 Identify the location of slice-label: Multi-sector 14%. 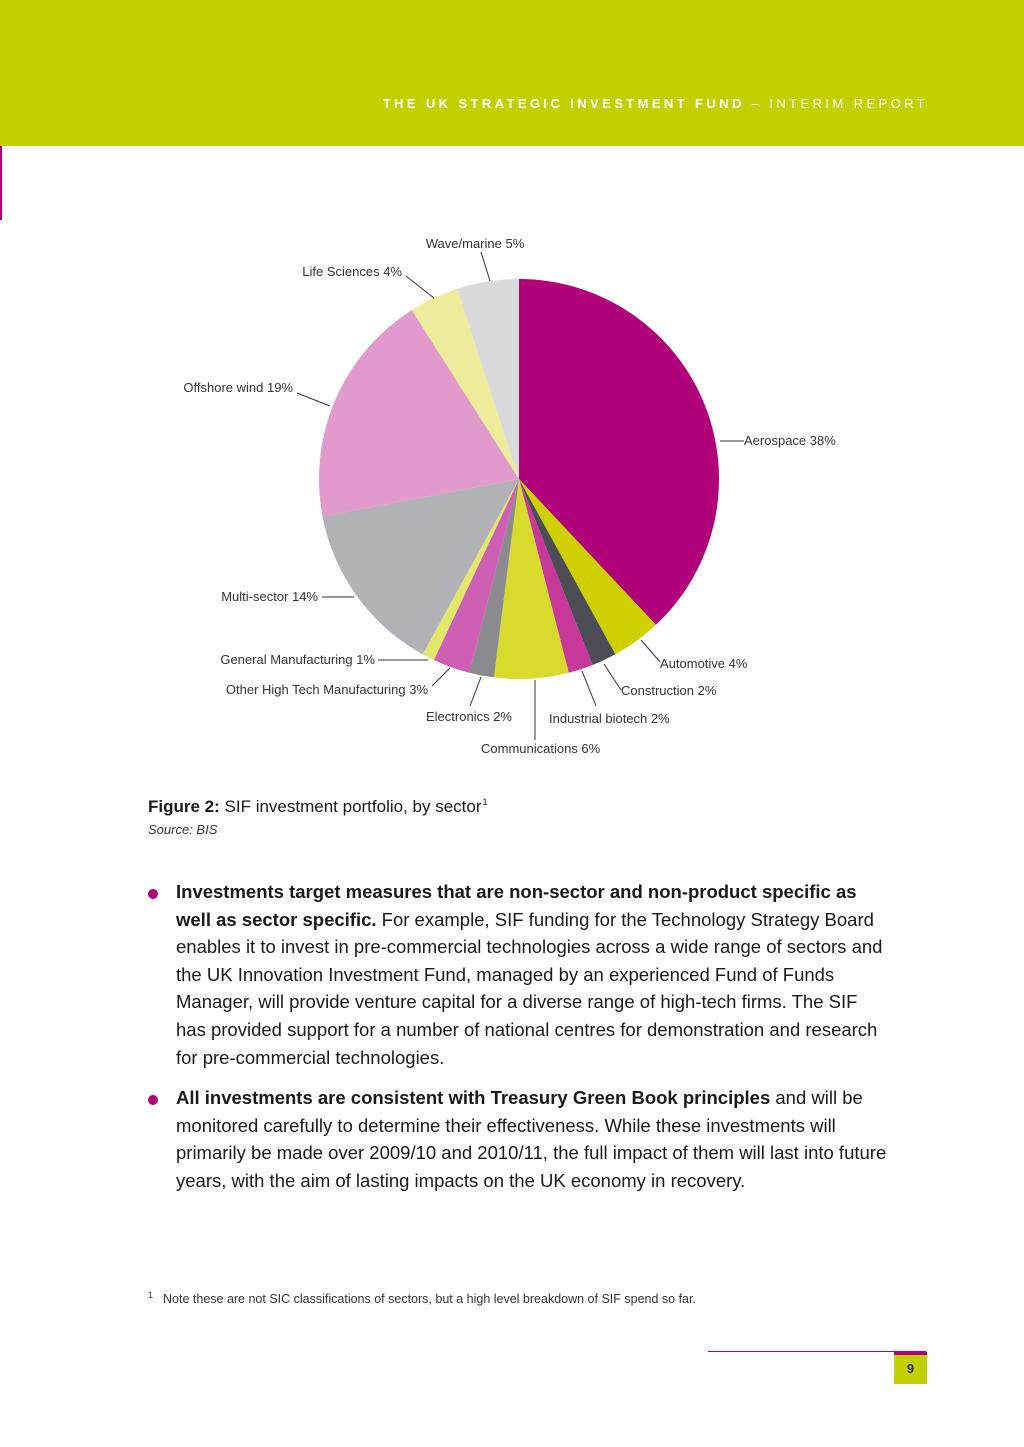
(269, 596).